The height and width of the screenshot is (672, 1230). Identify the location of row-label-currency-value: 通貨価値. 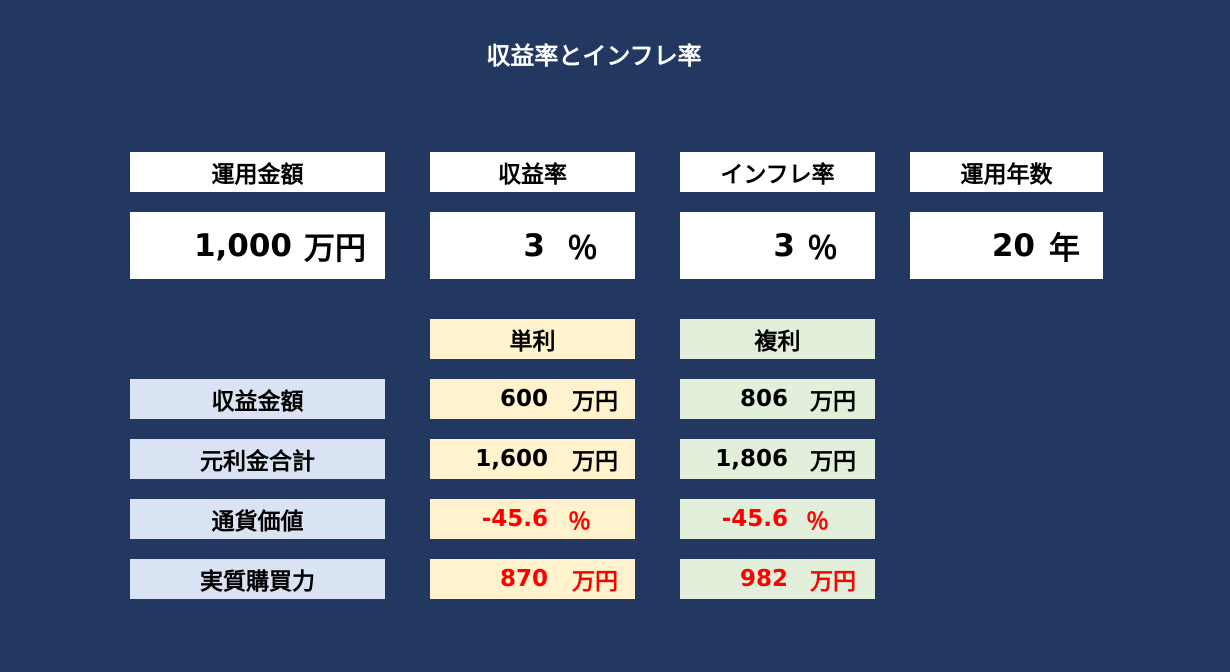
(257, 519).